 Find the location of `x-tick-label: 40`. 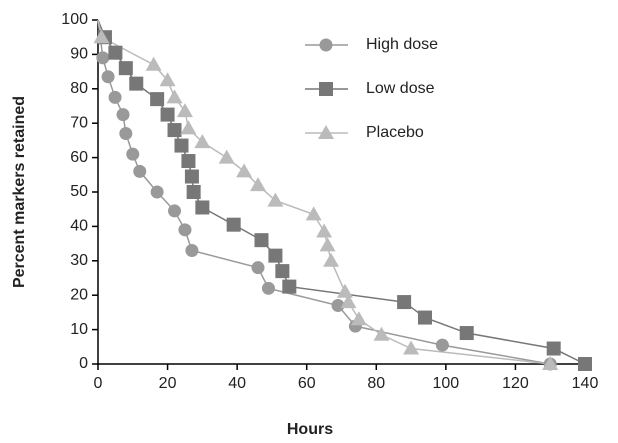

x-tick-label: 40 is located at coordinates (237, 383).